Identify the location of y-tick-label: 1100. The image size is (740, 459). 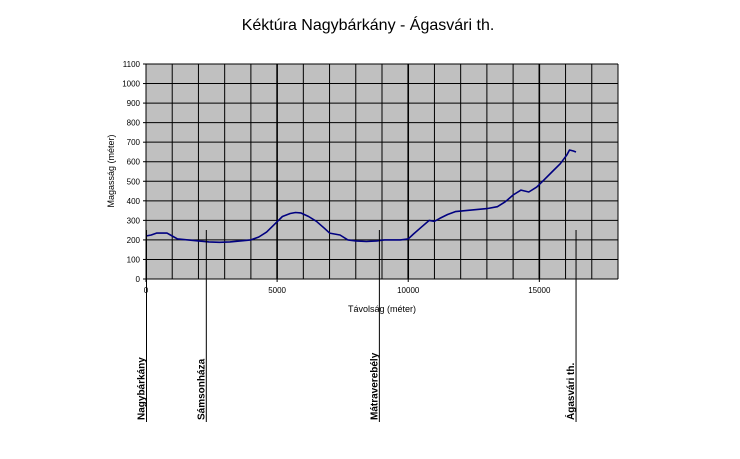
(132, 64).